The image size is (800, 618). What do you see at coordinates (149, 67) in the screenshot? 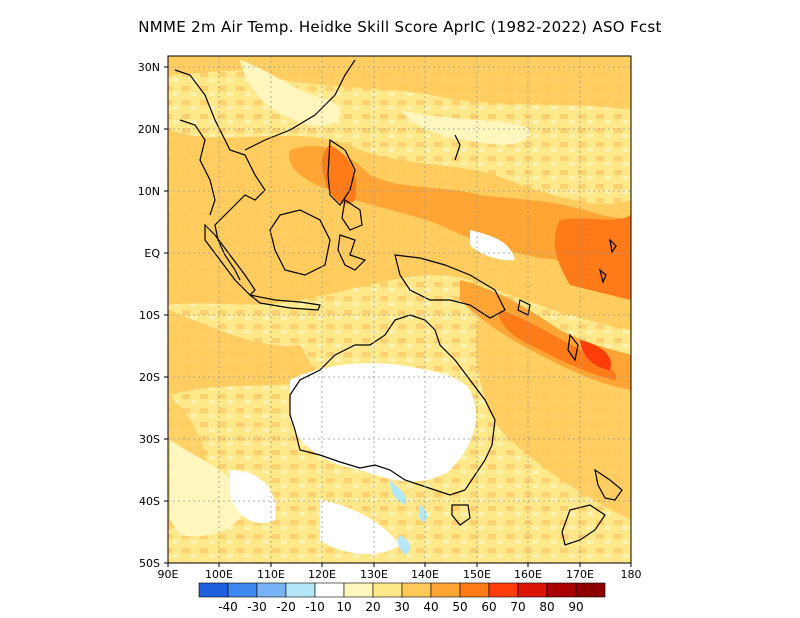
I see `lat-label: 30N` at bounding box center [149, 67].